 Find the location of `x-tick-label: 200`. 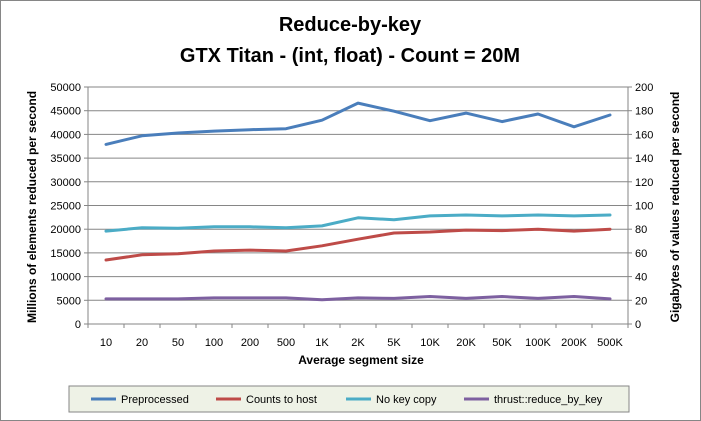

x-tick-label: 200 is located at coordinates (250, 343).